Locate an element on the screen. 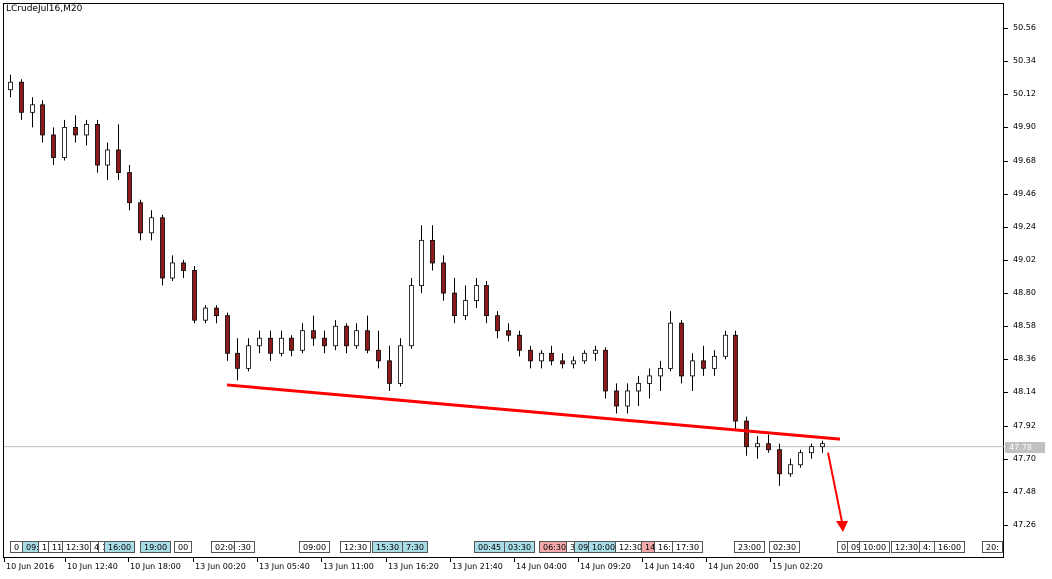 This screenshot has width=1052, height=579. time-label: 10 Jun 12:40 is located at coordinates (92, 566).